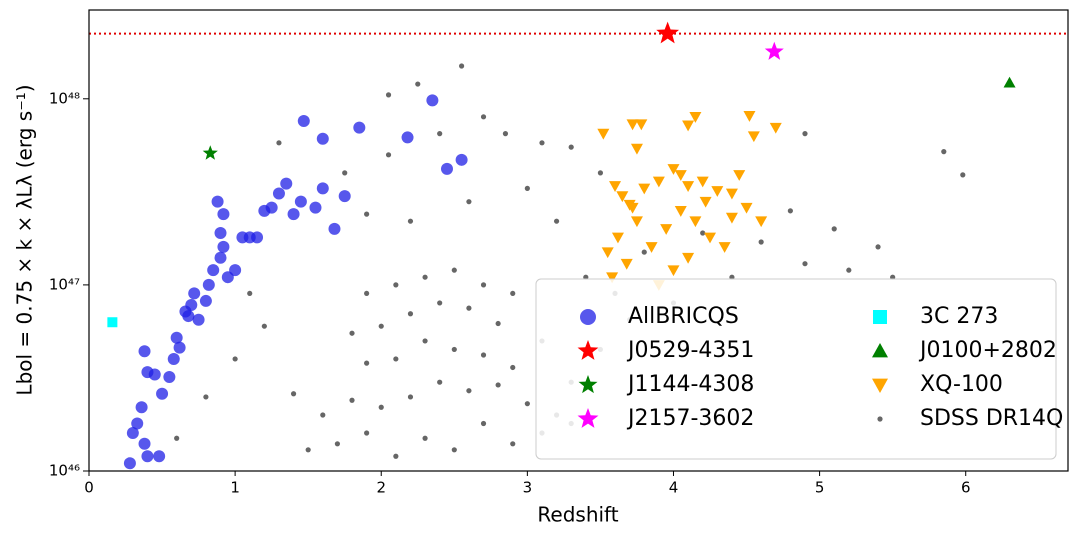 The image size is (1080, 537). What do you see at coordinates (987, 350) in the screenshot?
I see `legend-label: J0100+2802` at bounding box center [987, 350].